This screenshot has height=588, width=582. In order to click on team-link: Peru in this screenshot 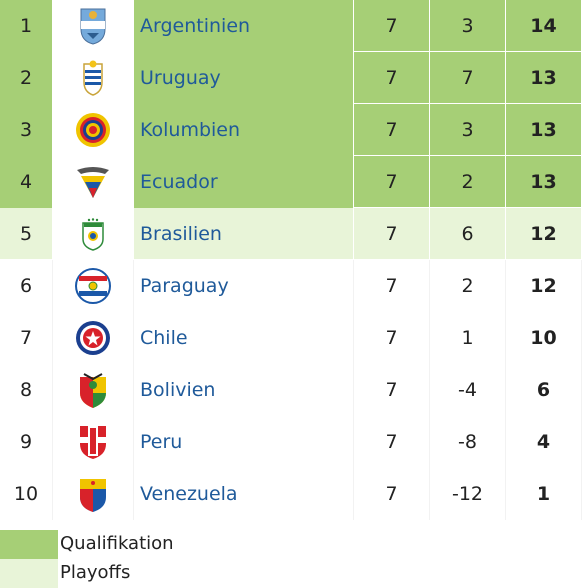, I will do `click(244, 442)`.